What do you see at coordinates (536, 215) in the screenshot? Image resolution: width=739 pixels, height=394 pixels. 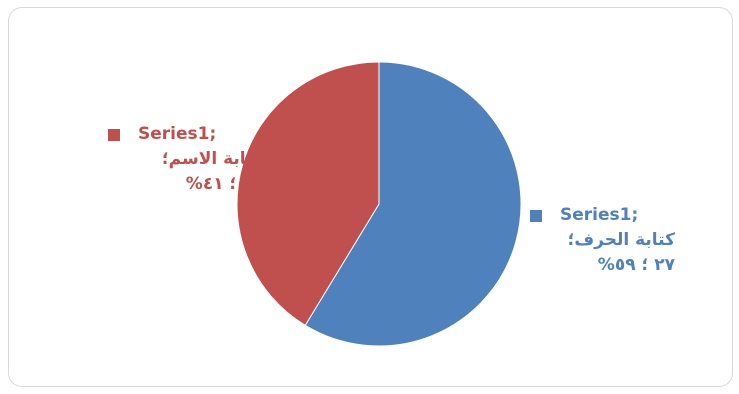 I see `legend-marker-blue` at bounding box center [536, 215].